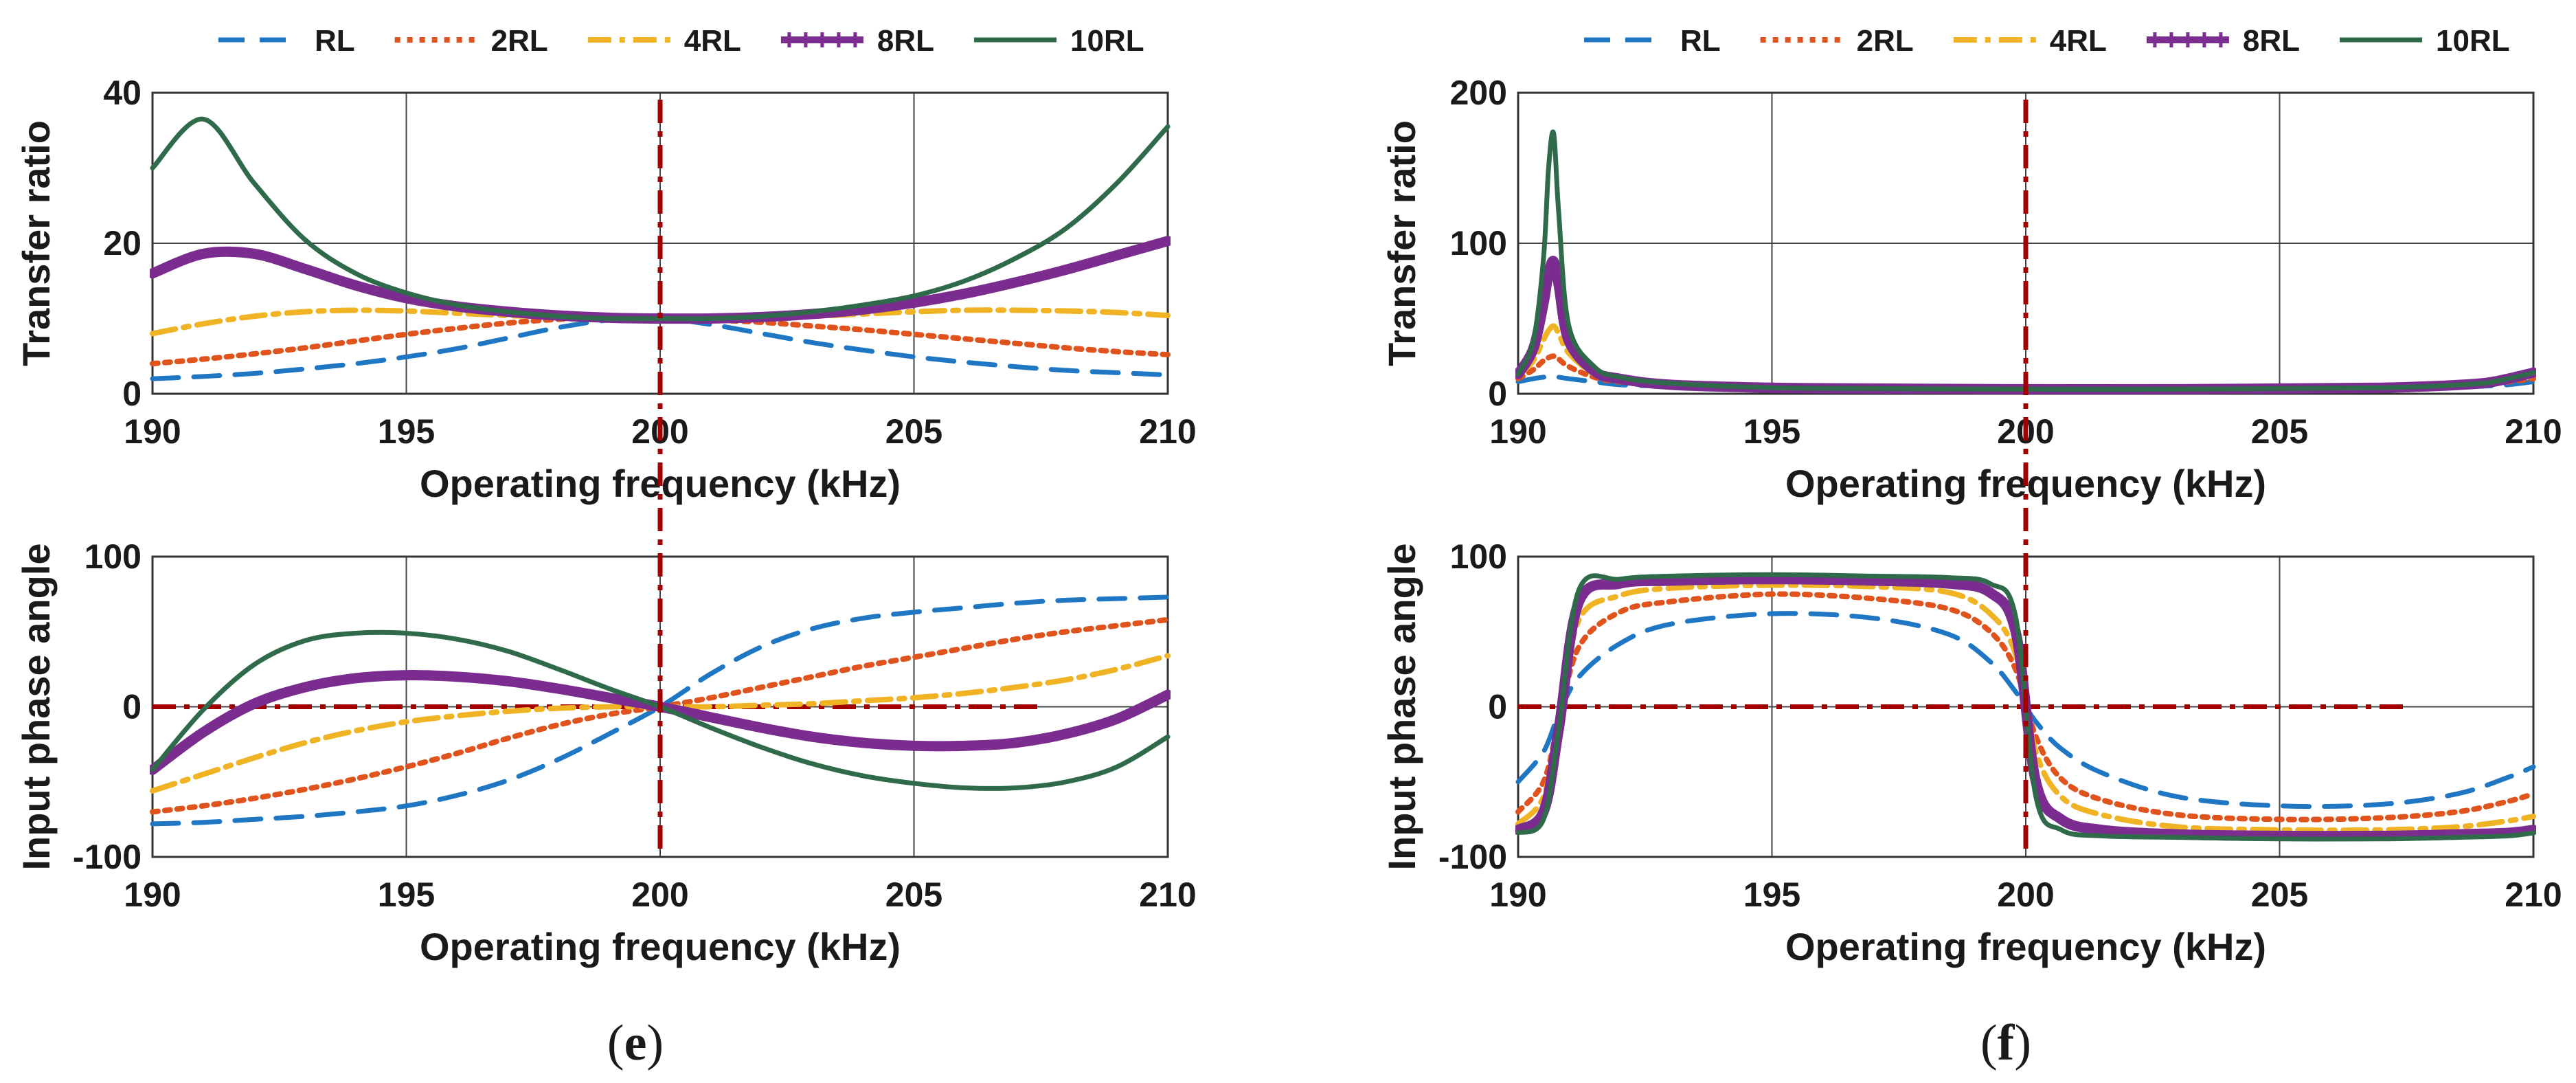 This screenshot has height=1083, width=2576. I want to click on series-line-8RL, so click(2025, 708).